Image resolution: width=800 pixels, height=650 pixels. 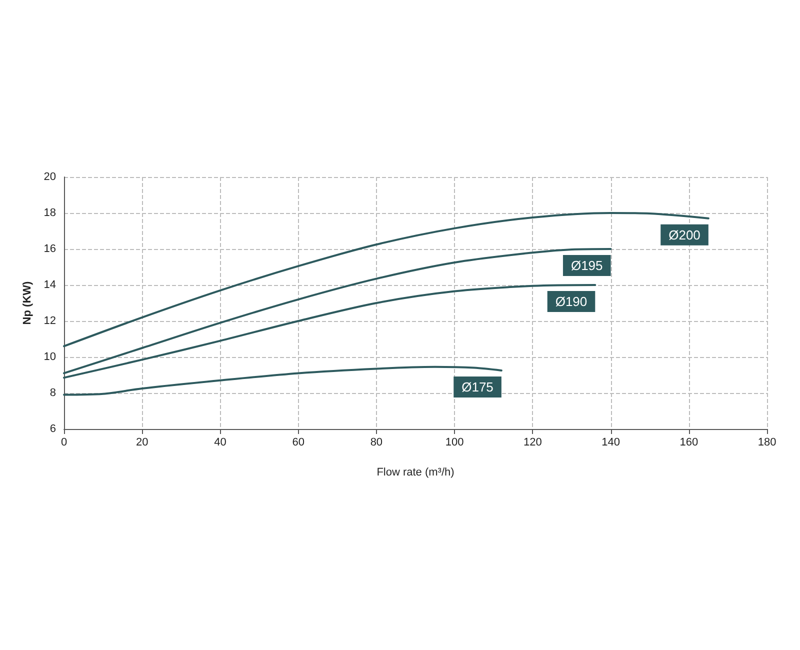 What do you see at coordinates (27, 302) in the screenshot?
I see `y-axis-title: Np (KW)` at bounding box center [27, 302].